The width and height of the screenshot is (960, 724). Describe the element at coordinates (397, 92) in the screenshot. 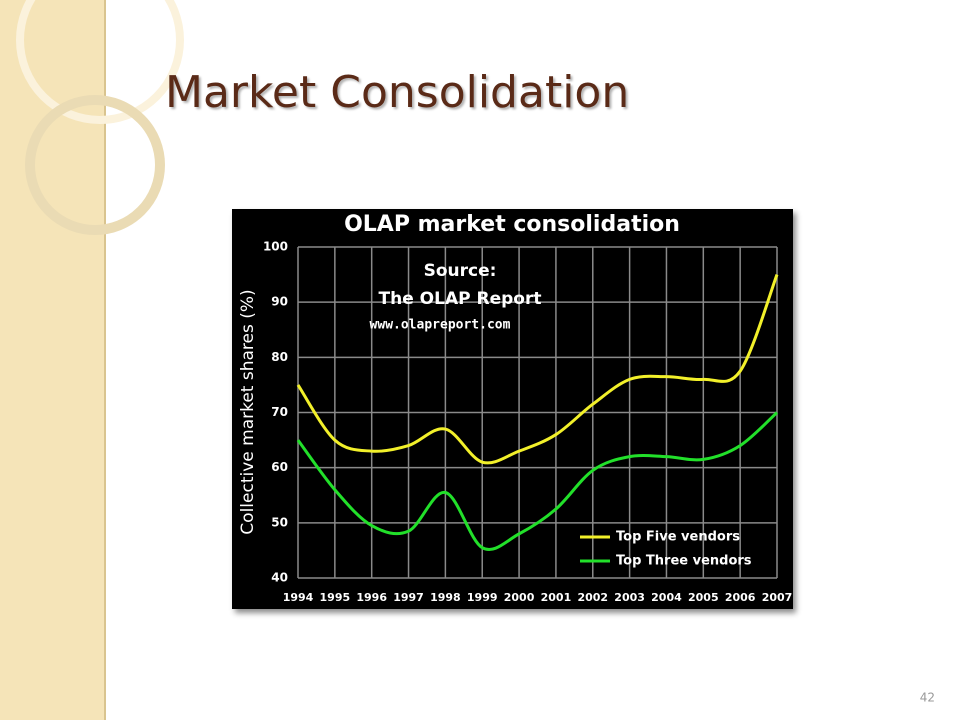

I see `slide-title: Market Consolidation` at that location.